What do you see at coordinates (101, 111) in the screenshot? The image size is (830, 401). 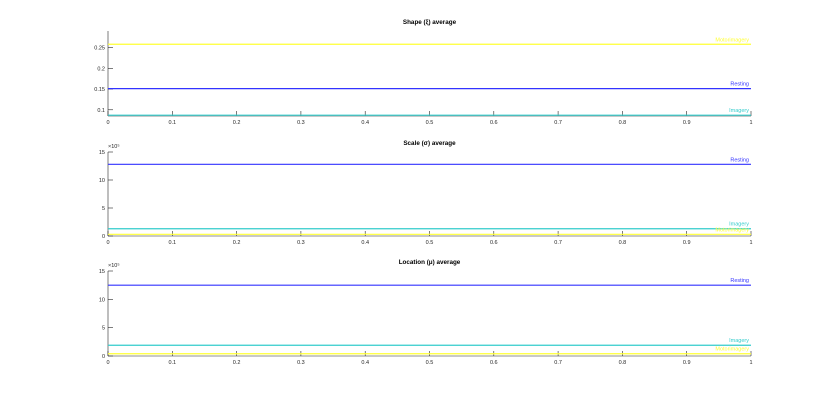 I see `y-tick-label: 0.1` at bounding box center [101, 111].